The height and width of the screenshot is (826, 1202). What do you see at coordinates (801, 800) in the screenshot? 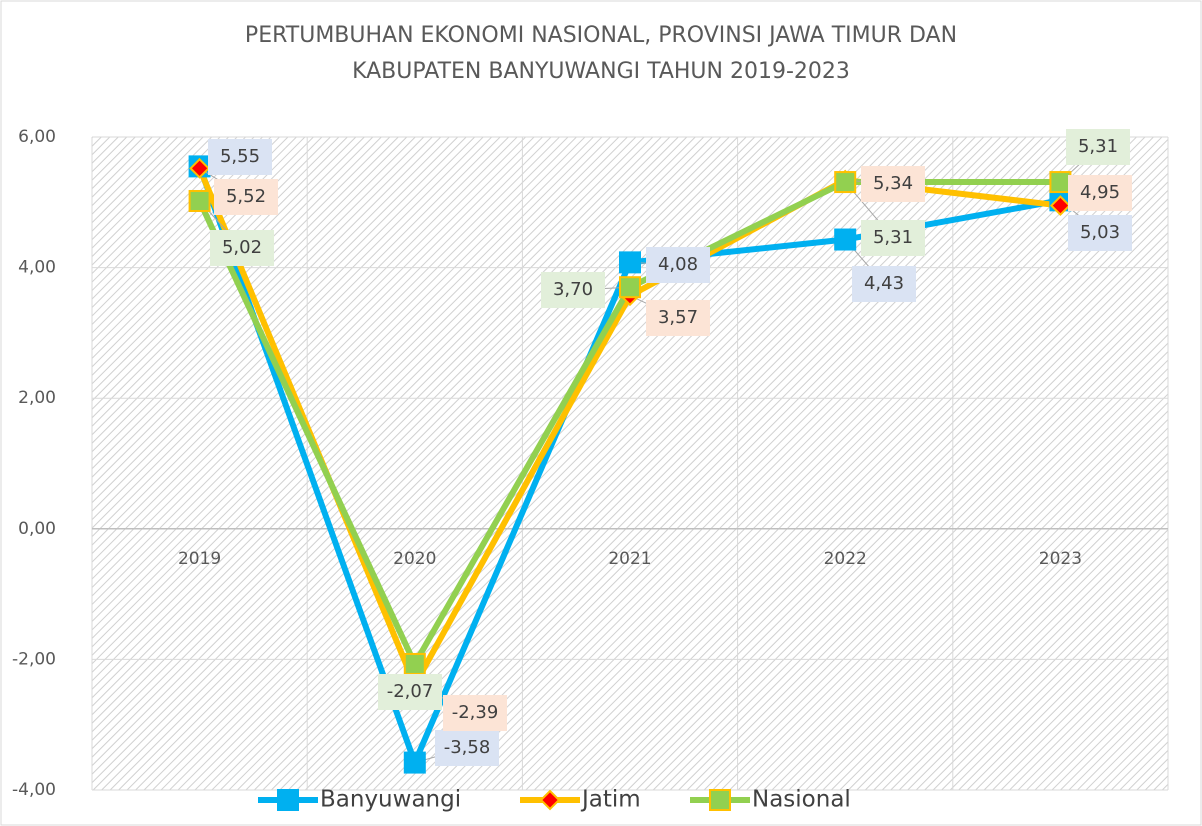
I see `legend-label: Nasional` at bounding box center [801, 800].